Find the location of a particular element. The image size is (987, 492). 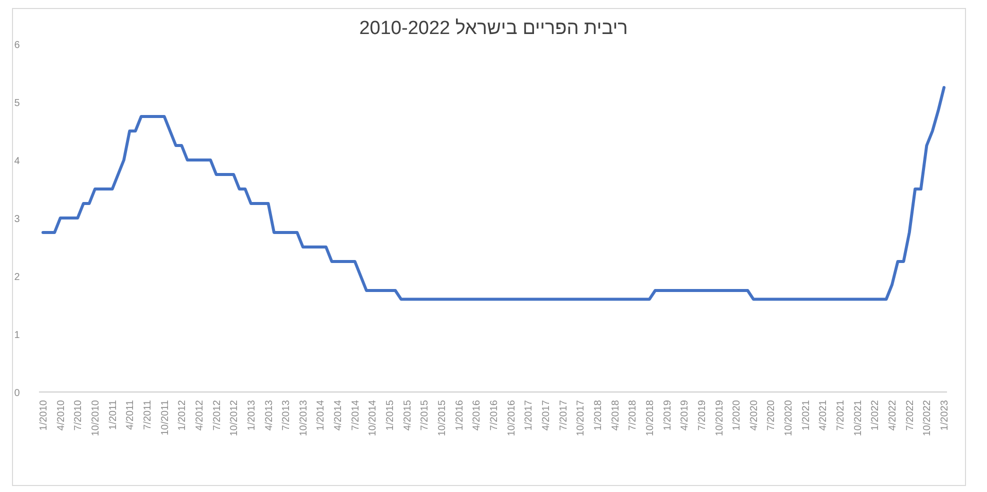

y-tick-label: 1 is located at coordinates (17, 335).